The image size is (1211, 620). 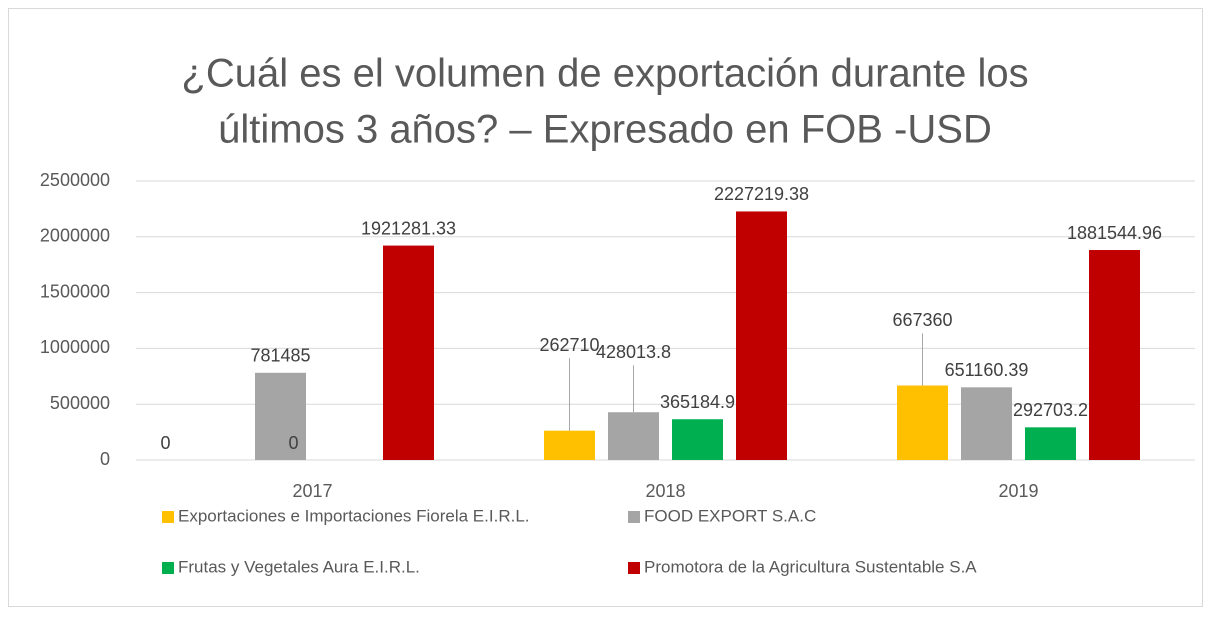 I want to click on value-label: 2227219.38, so click(x=761, y=194).